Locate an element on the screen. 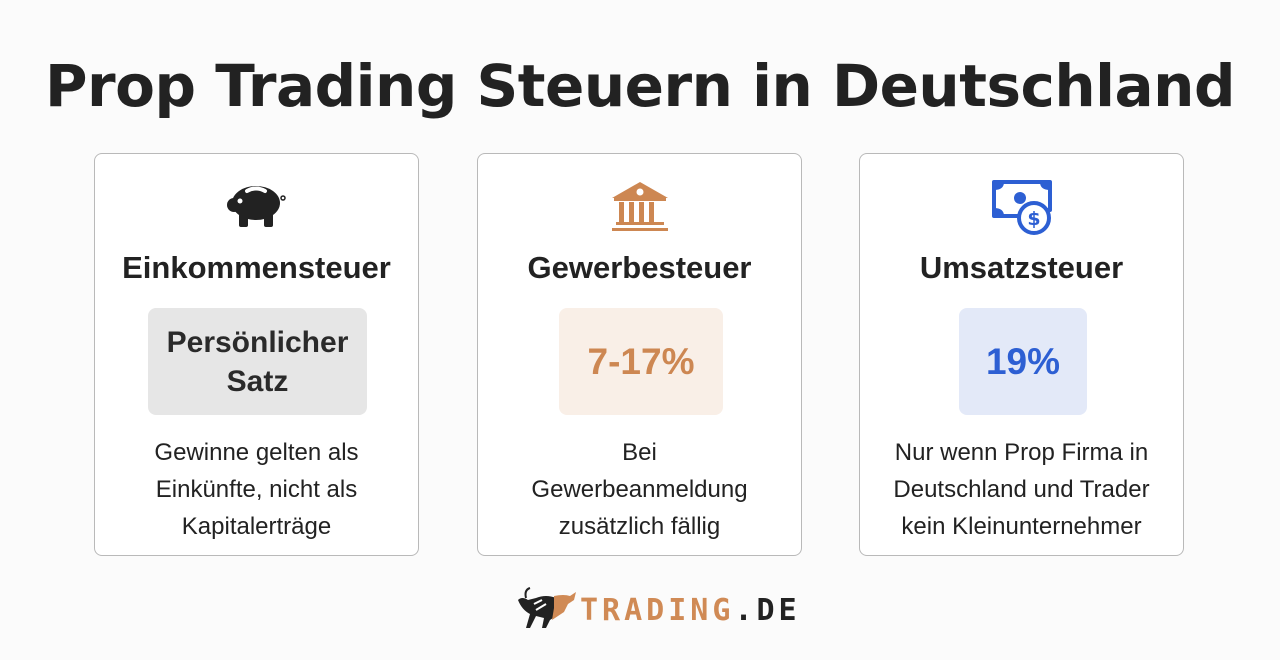 The width and height of the screenshot is (1280, 660). brand-part-trading: TRADING is located at coordinates (657, 610).